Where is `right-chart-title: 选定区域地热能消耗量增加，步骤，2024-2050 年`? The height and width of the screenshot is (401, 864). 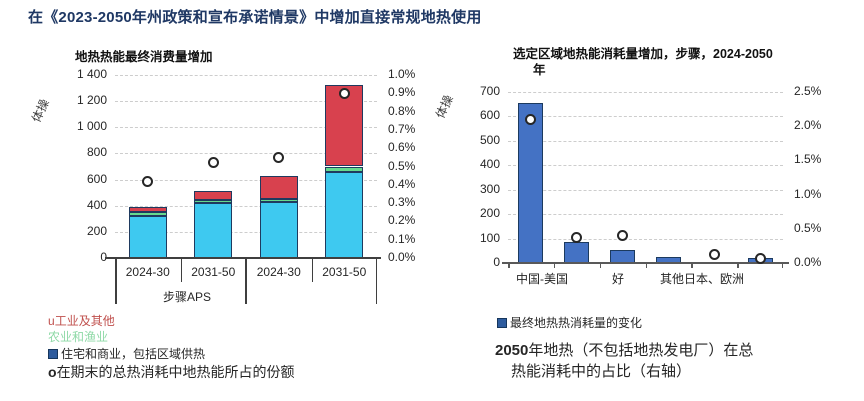
right-chart-title: 选定区域地热能消耗量增加，步骤，2024-2050 年 is located at coordinates (663, 62).